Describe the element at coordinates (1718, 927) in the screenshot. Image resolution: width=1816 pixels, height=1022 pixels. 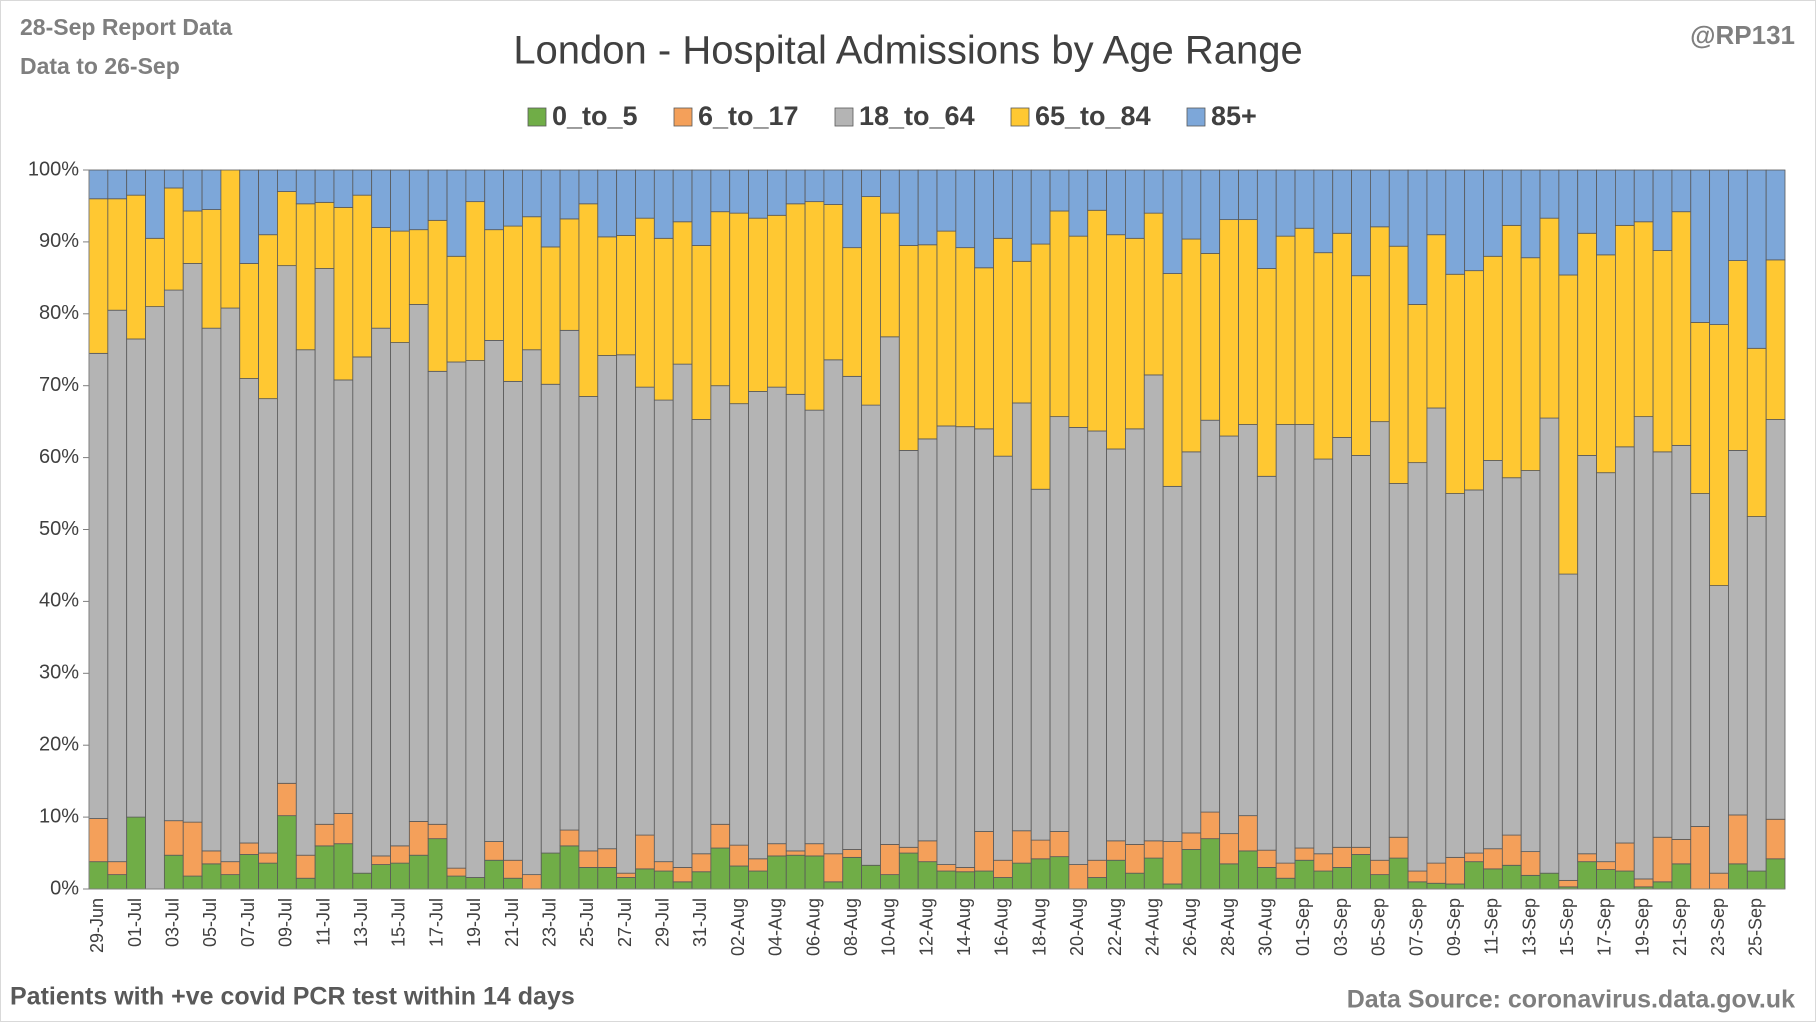
I see `x-tick-label: 23-Sep` at that location.